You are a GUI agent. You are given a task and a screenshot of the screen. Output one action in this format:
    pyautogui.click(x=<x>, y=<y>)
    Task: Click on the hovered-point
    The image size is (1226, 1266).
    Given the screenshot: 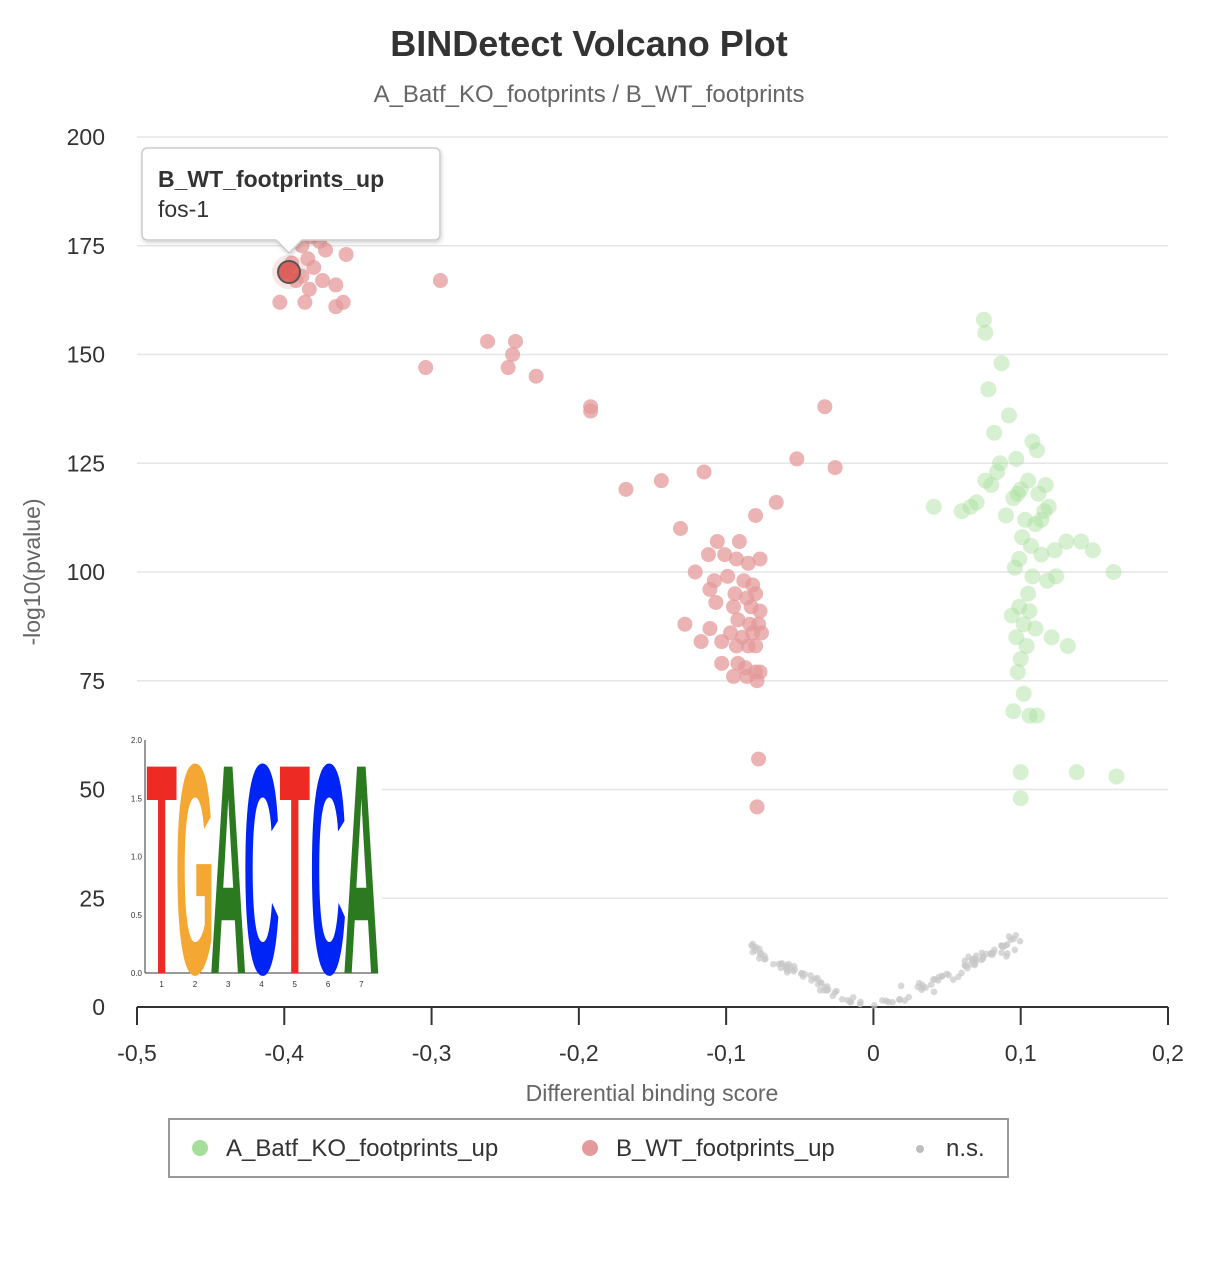 What is the action you would take?
    pyautogui.click(x=289, y=272)
    